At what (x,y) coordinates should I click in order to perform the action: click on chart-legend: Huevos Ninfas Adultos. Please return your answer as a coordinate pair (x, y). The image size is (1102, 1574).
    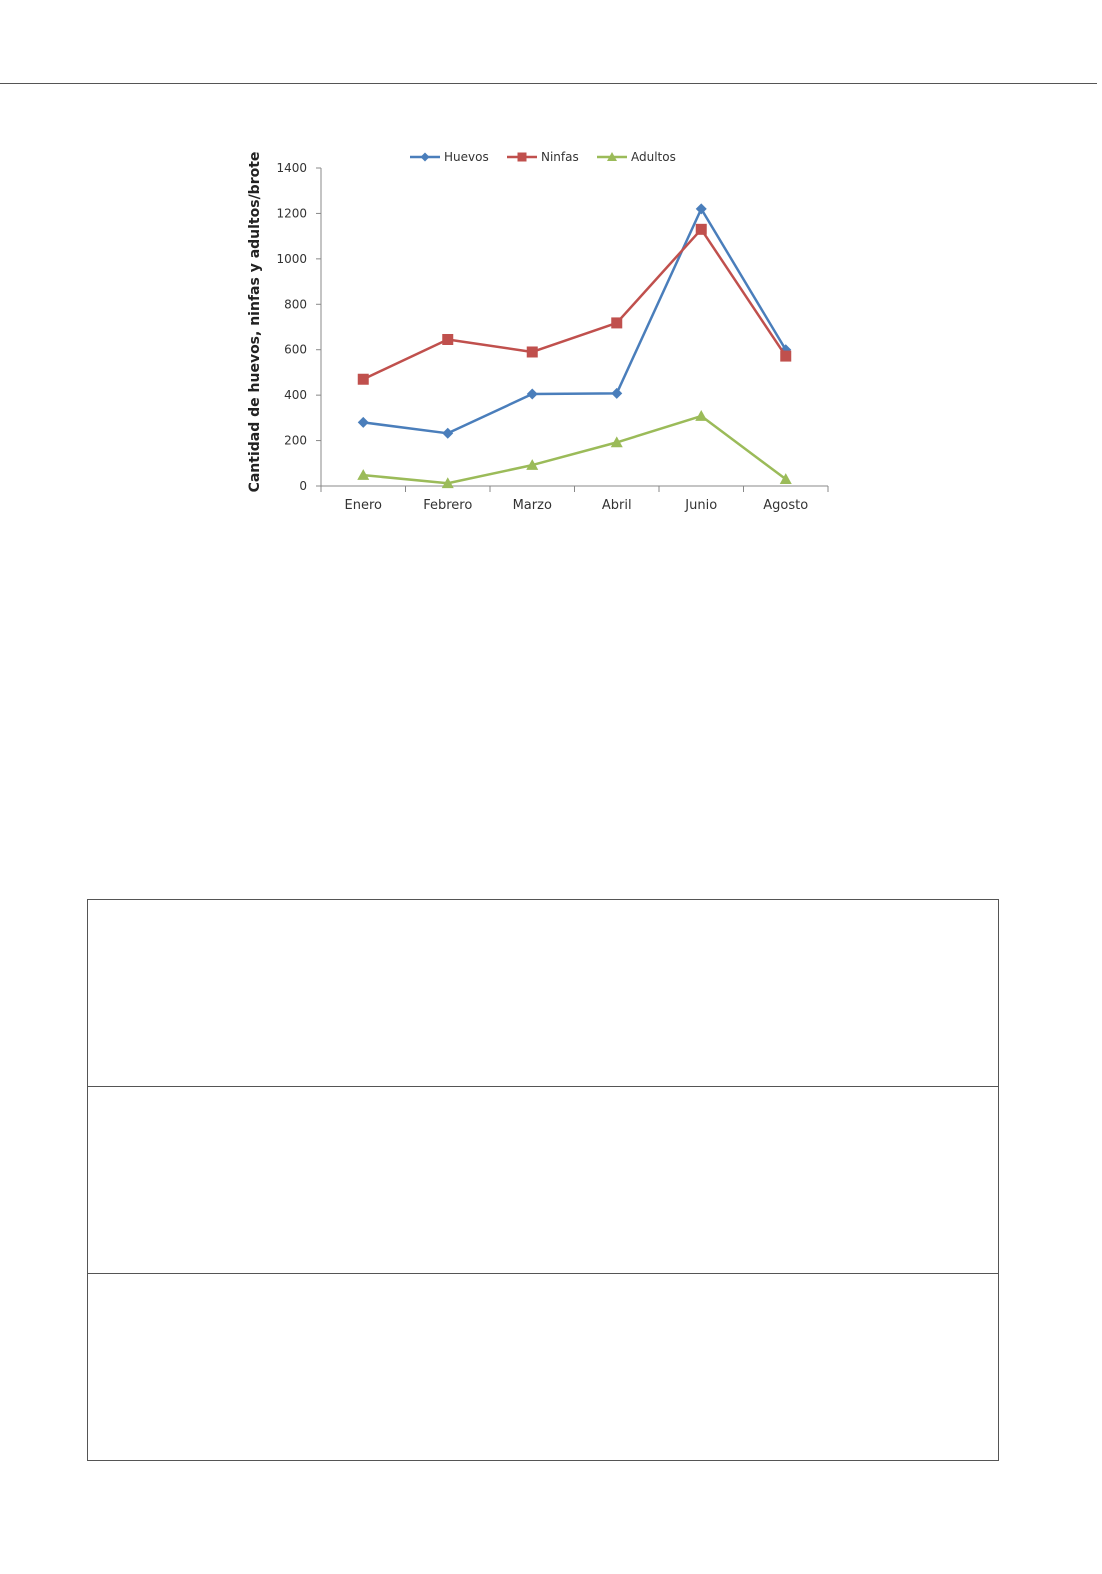
    Looking at the image, I should click on (543, 157).